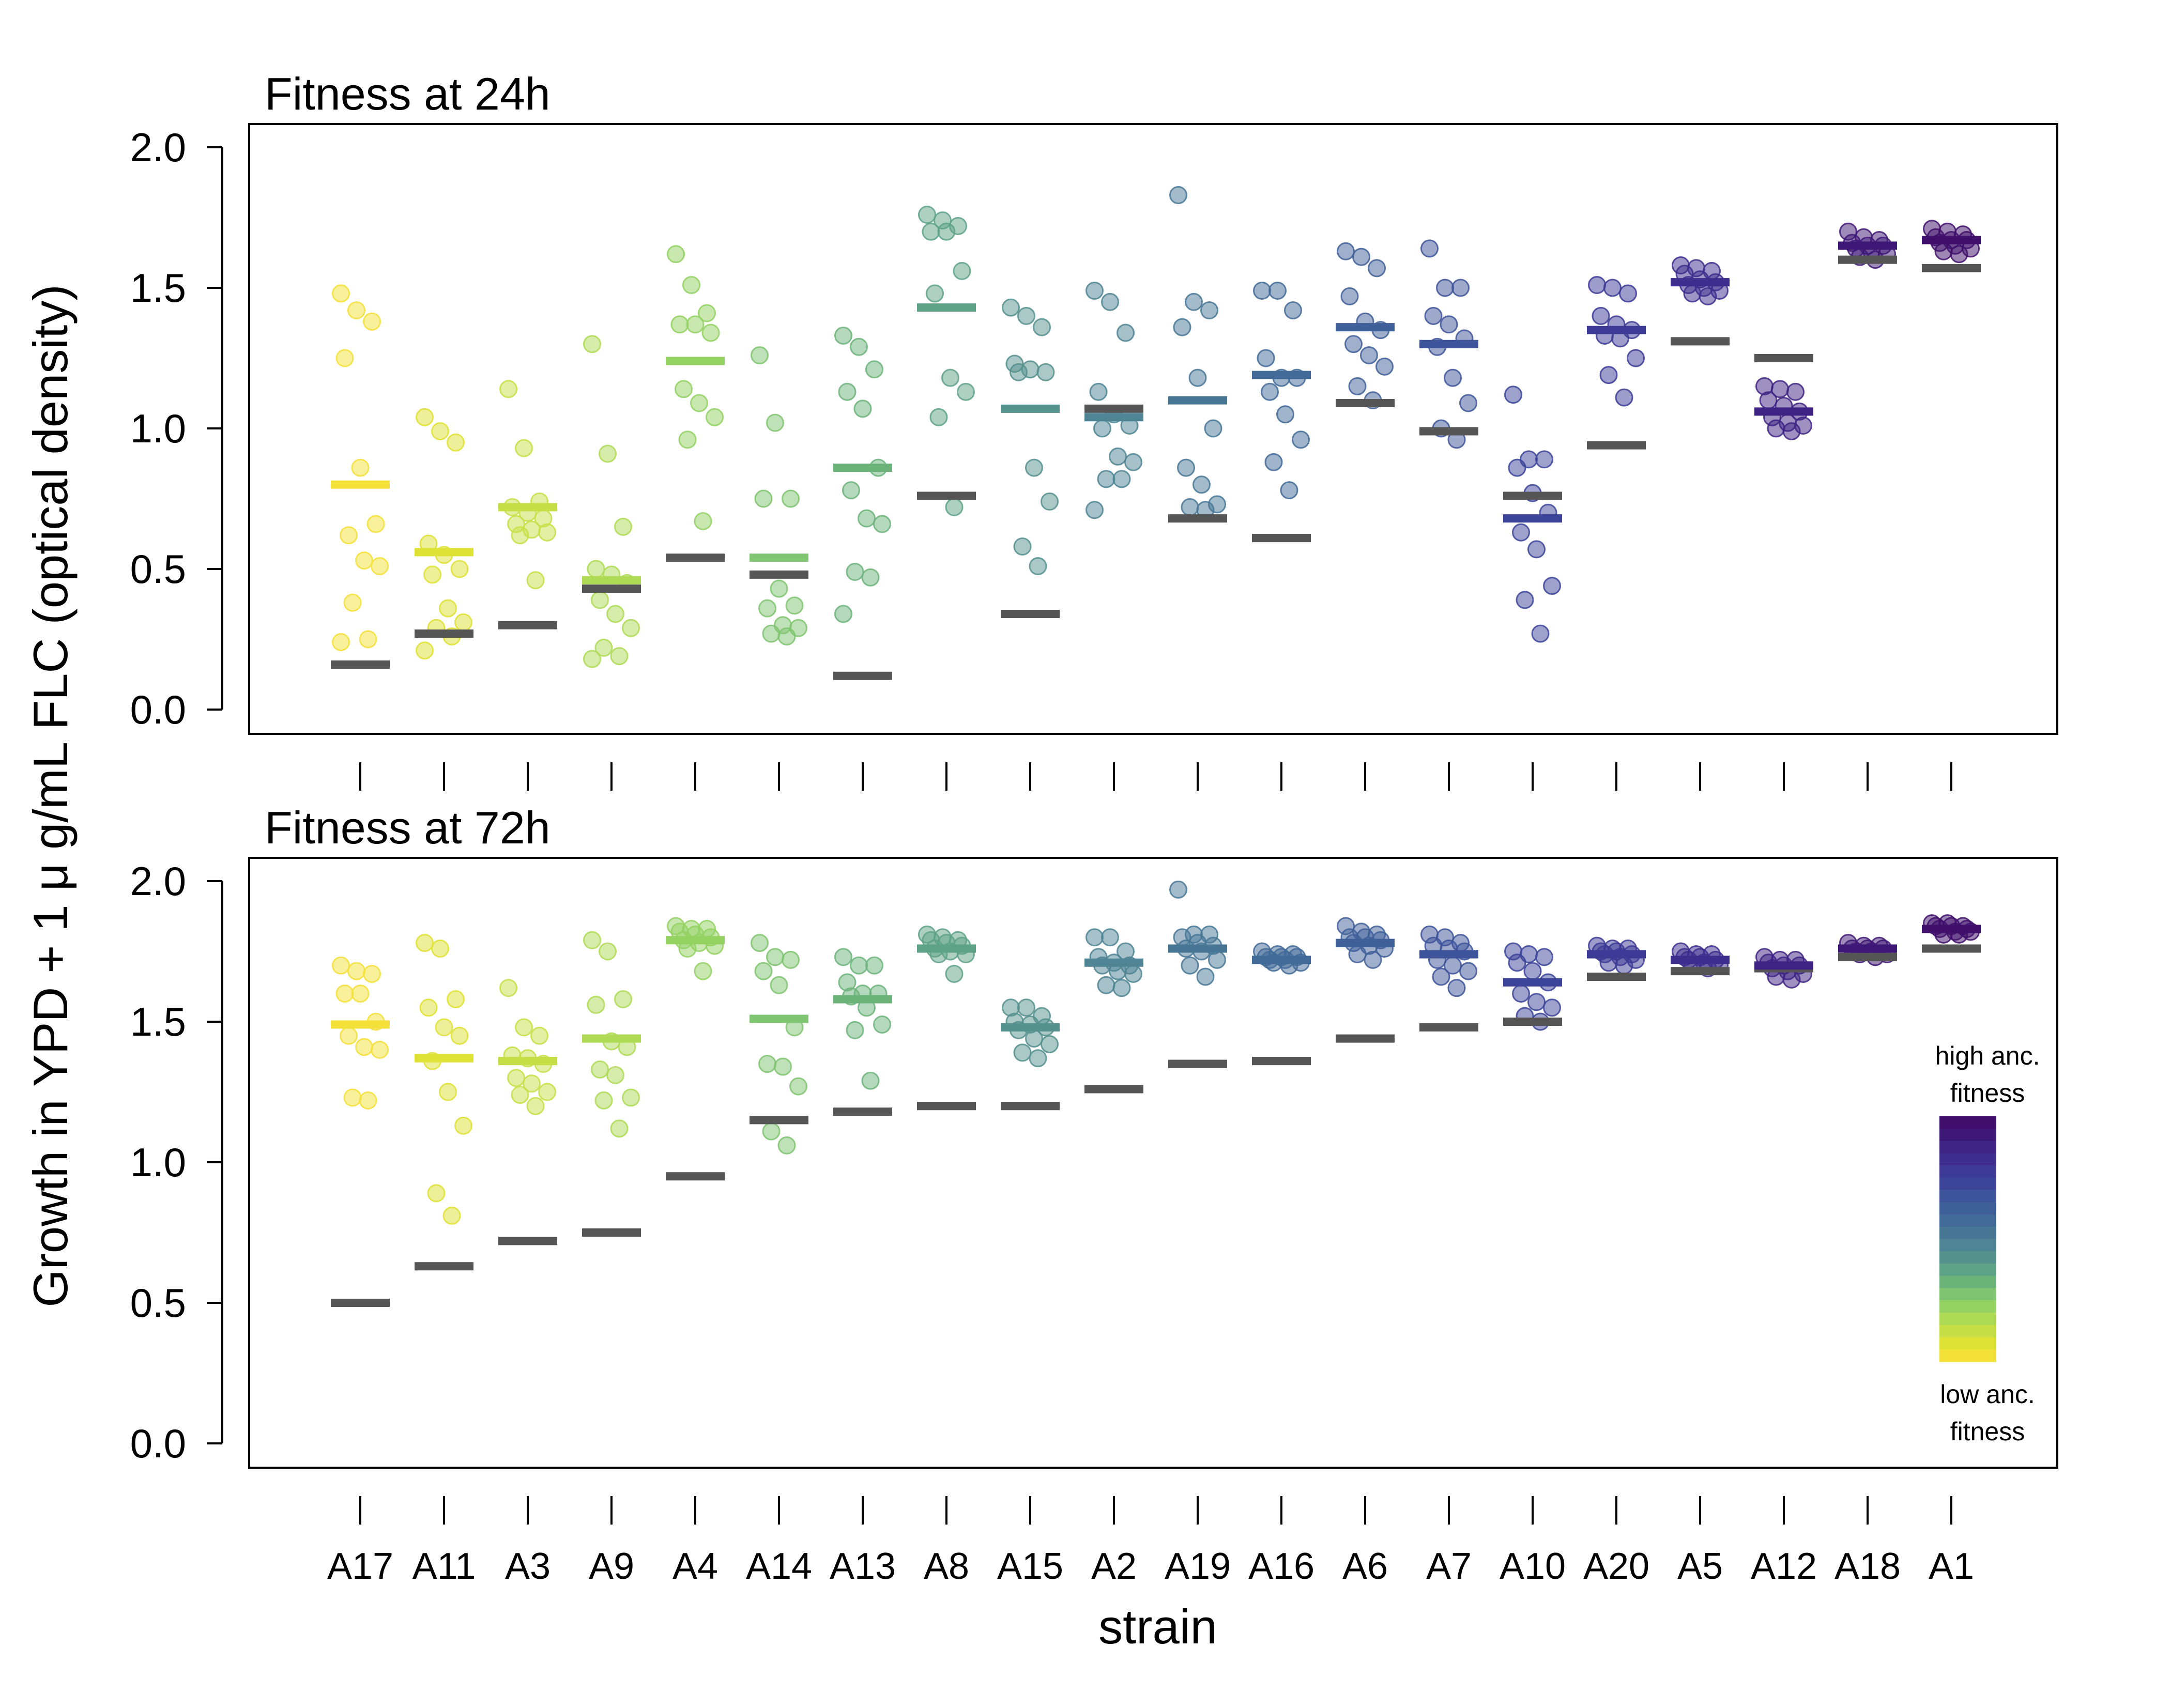 The image size is (2171, 1708). I want to click on panel-title: Fitness at 24h, so click(408, 94).